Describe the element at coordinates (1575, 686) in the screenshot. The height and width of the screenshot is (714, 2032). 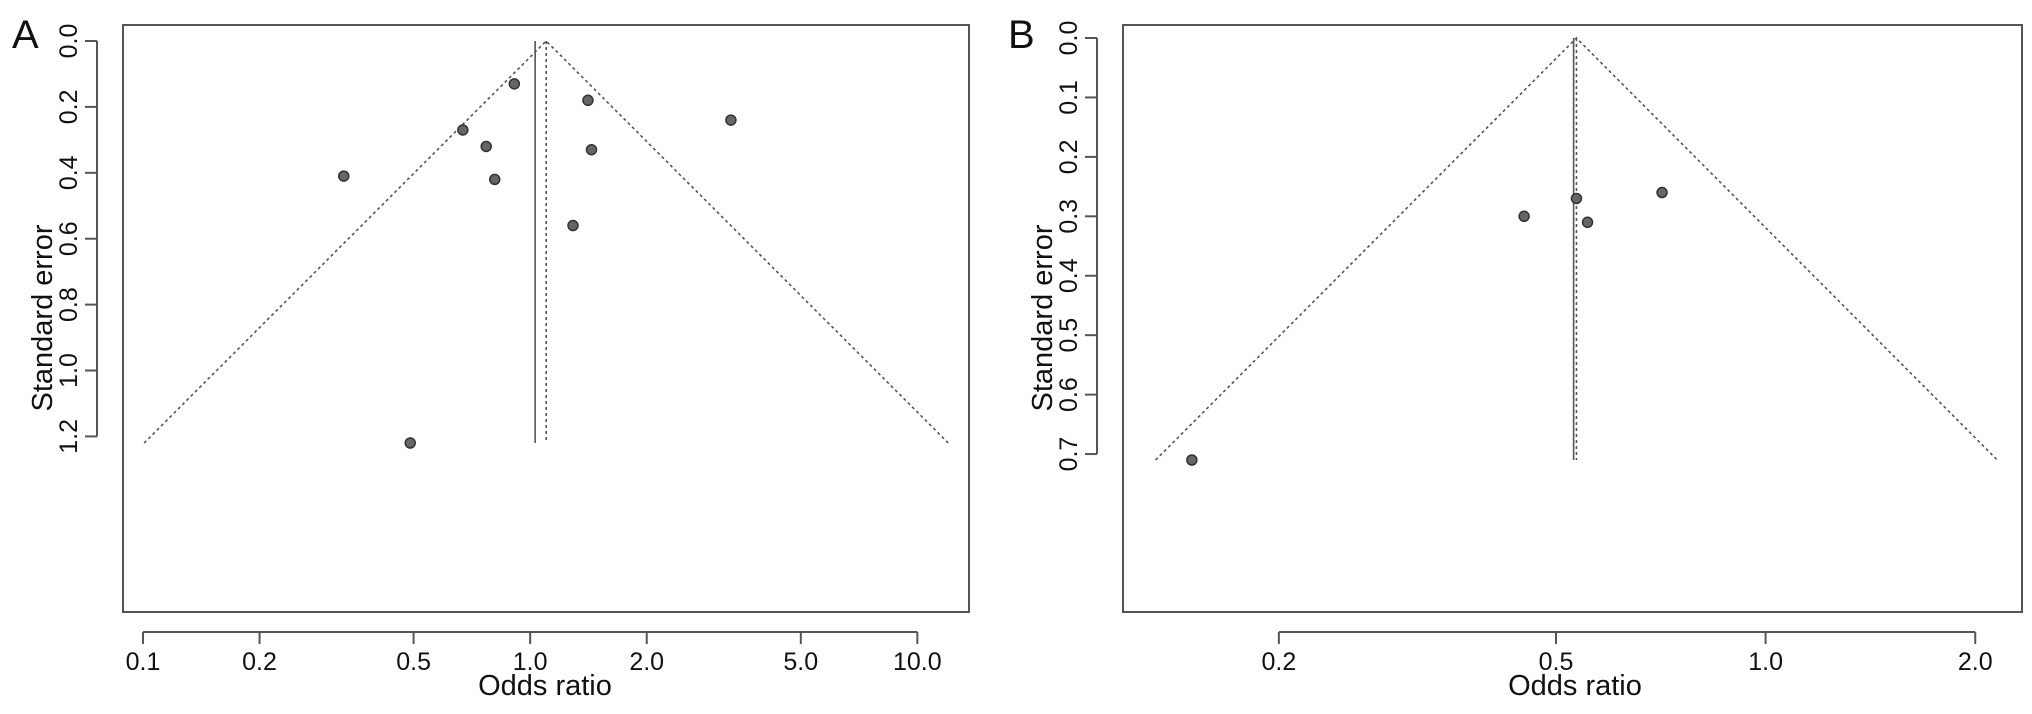
I see `x-axis-title-b: Odds ratio` at that location.